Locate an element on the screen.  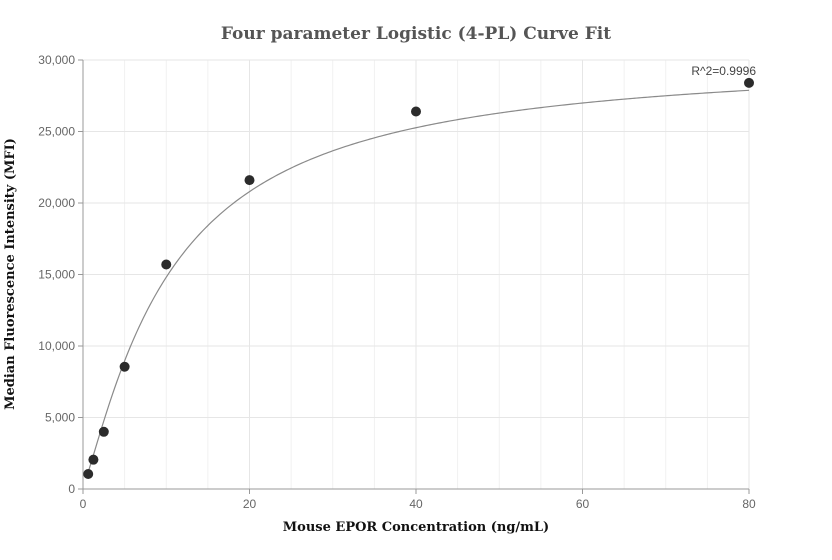
y-tick-label: 10,000 is located at coordinates (56, 346).